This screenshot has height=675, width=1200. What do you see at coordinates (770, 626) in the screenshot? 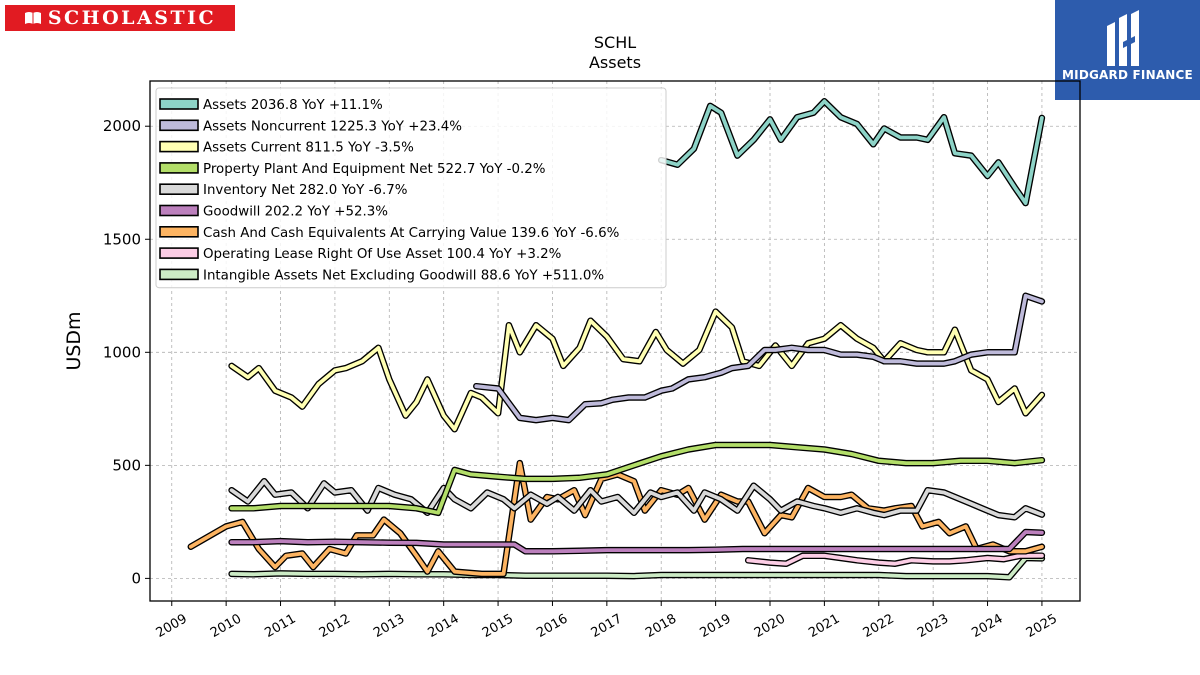
I see `x-tick-label: 2020` at bounding box center [770, 626].